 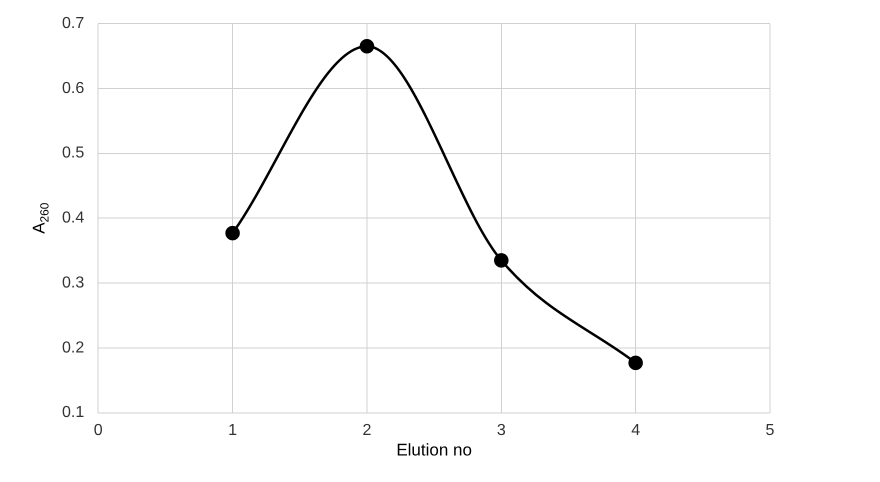 I want to click on x-tick-label: 4, so click(x=635, y=430).